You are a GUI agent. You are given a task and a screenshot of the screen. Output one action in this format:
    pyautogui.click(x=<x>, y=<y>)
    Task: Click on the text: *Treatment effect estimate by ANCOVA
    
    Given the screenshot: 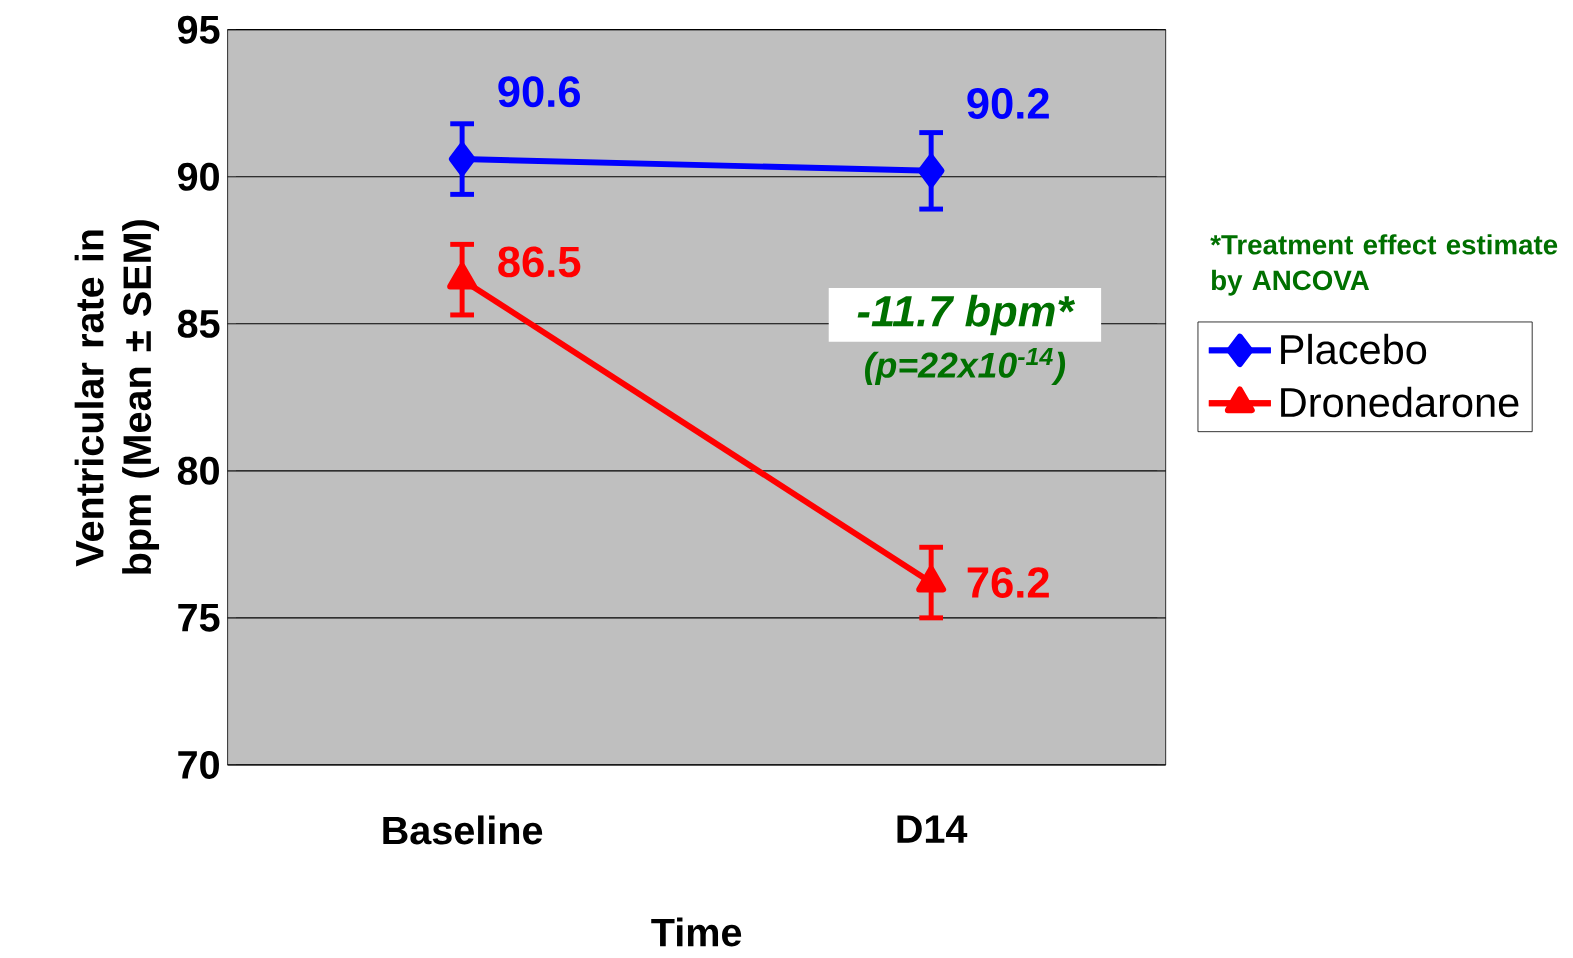 What is the action you would take?
    pyautogui.click(x=1384, y=265)
    